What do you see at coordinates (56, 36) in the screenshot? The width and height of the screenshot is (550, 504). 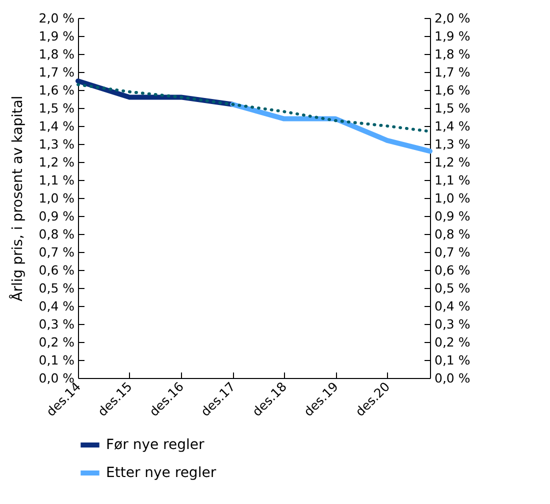 I see `y-tick-label: 1,9 %` at bounding box center [56, 36].